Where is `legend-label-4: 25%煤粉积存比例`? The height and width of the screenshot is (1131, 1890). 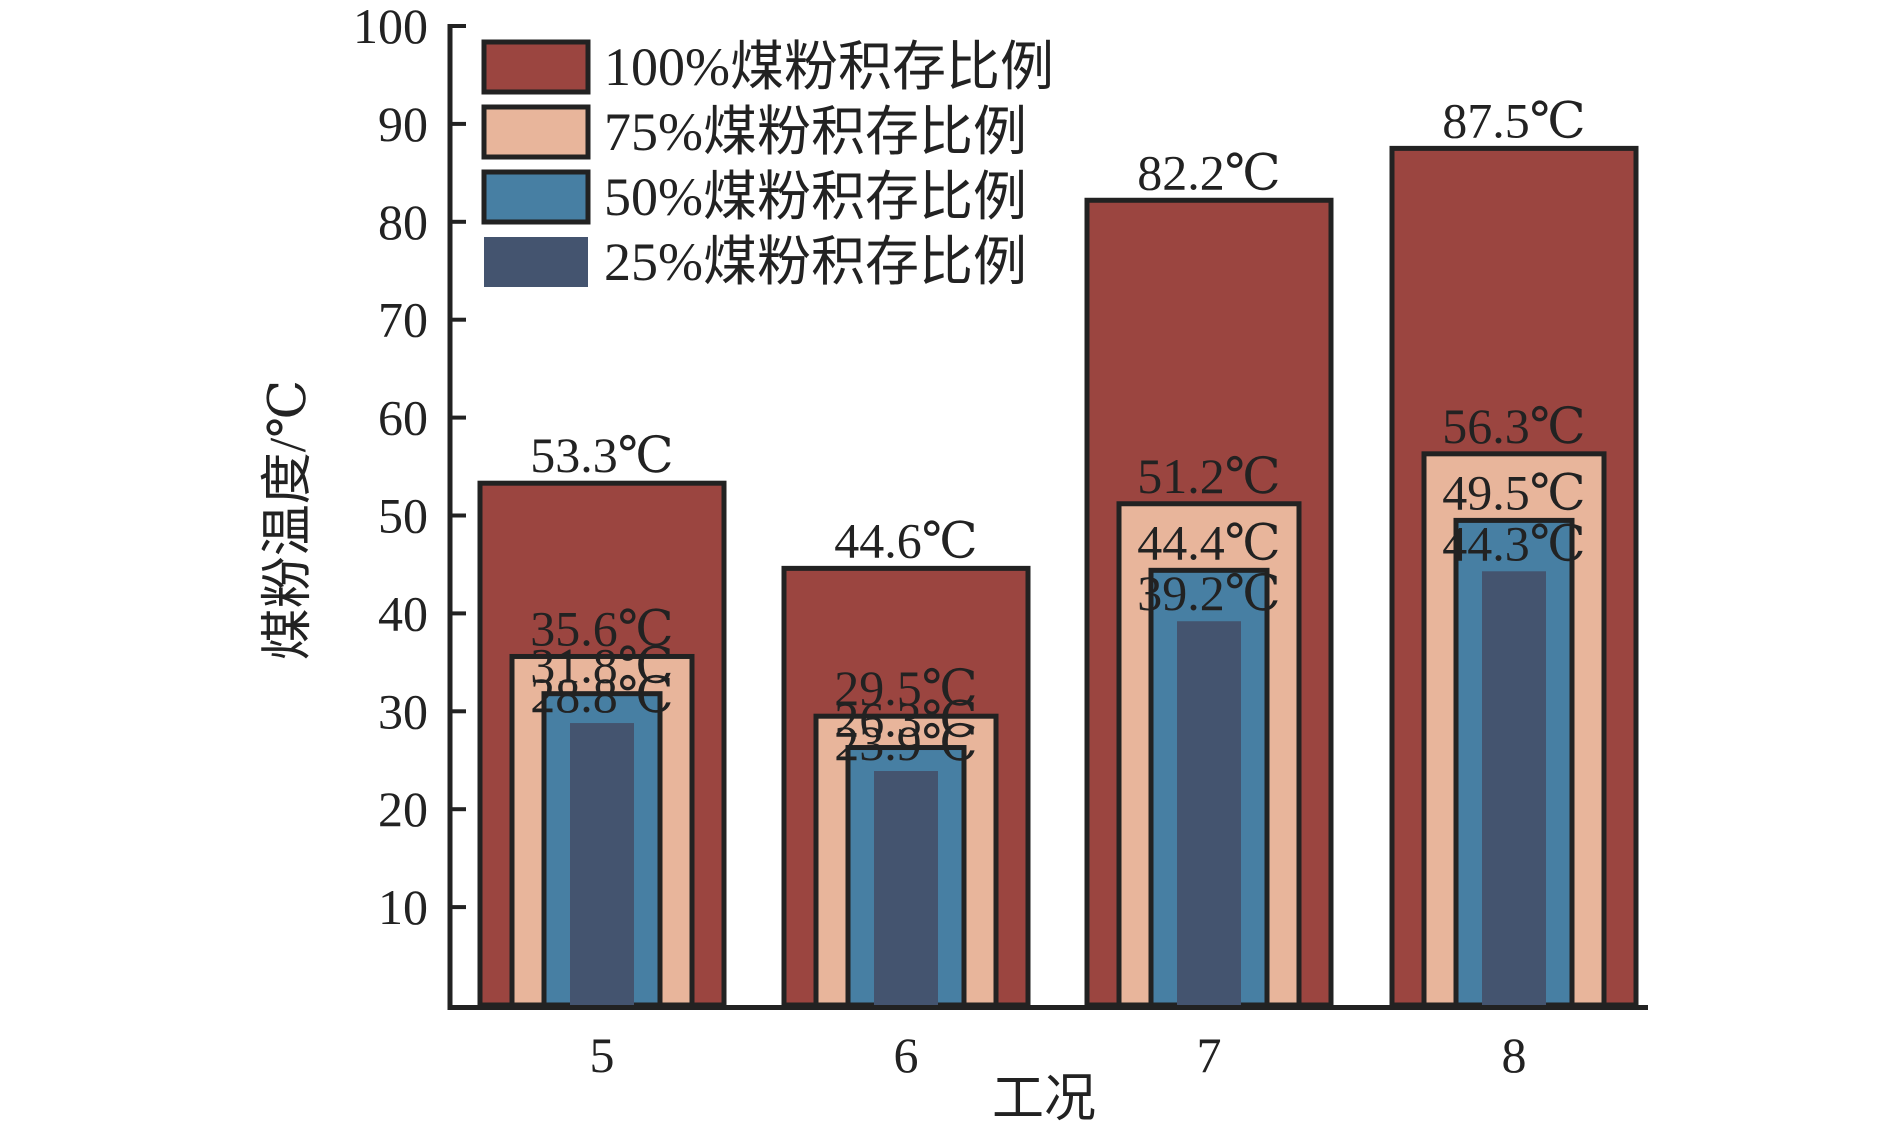 legend-label-4: 25%煤粉积存比例 is located at coordinates (815, 262).